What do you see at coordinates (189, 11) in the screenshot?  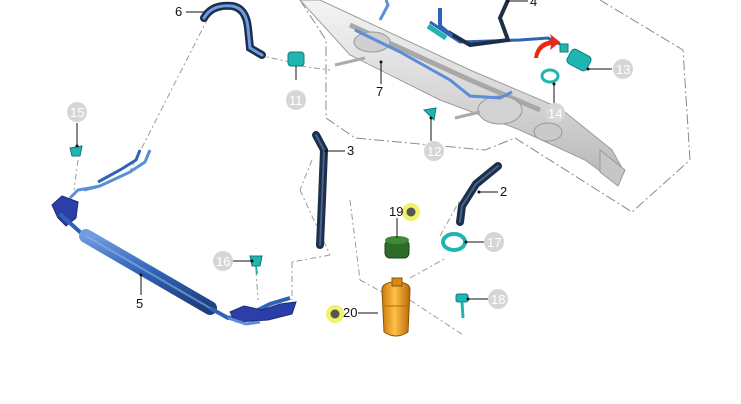 I see `callout-6: 6` at bounding box center [189, 11].